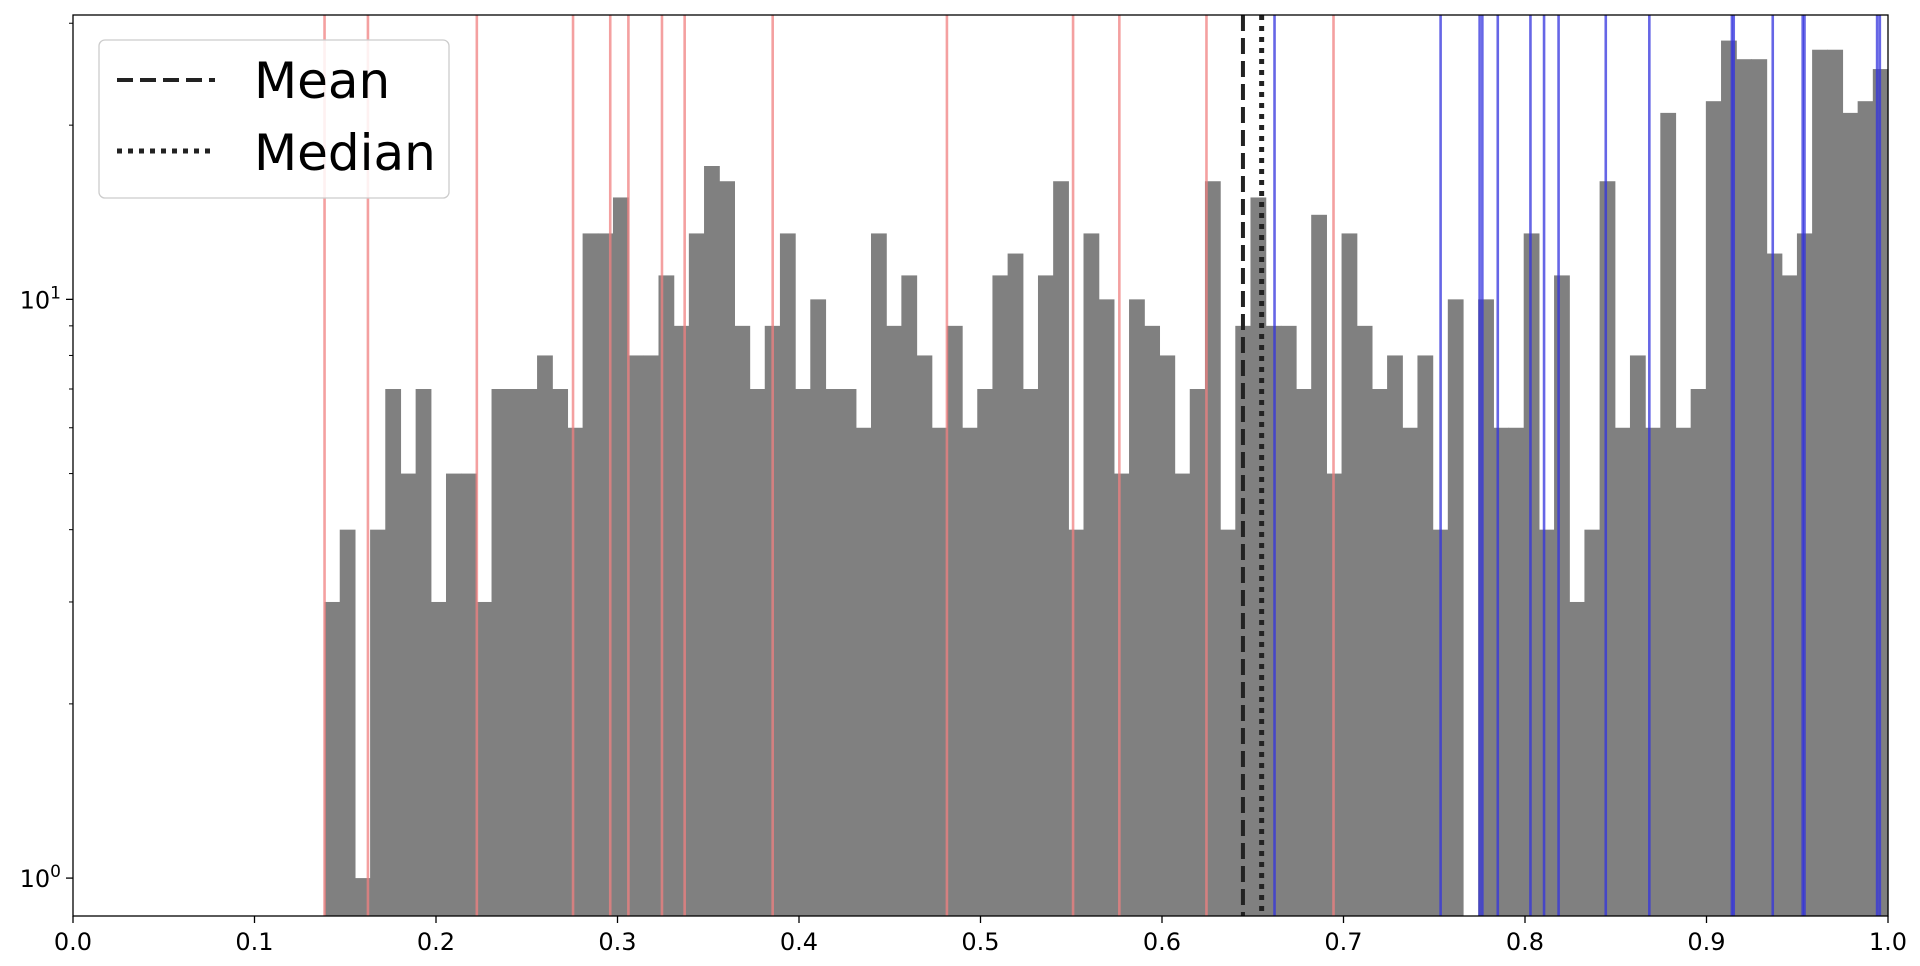 This screenshot has height=966, width=1920. Describe the element at coordinates (1525, 942) in the screenshot. I see `x-tick-label: 0.8` at that location.